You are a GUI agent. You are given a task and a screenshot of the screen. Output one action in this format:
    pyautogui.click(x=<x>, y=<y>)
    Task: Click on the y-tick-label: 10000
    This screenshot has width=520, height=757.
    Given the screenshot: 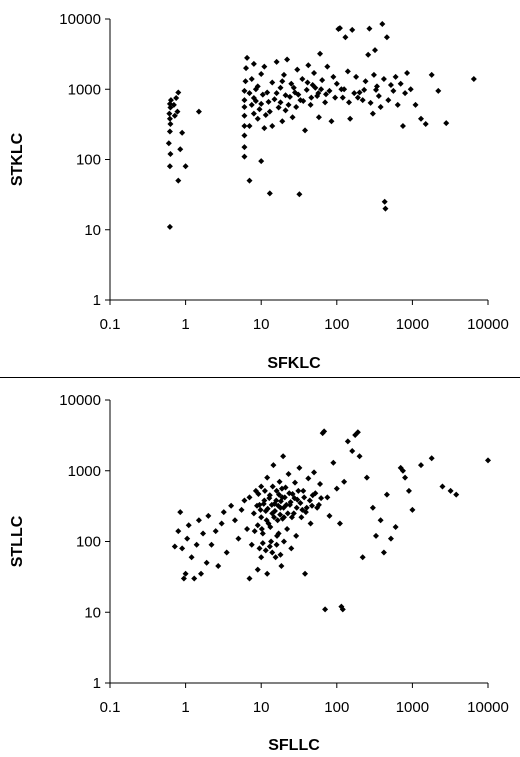 What is the action you would take?
    pyautogui.click(x=80, y=19)
    